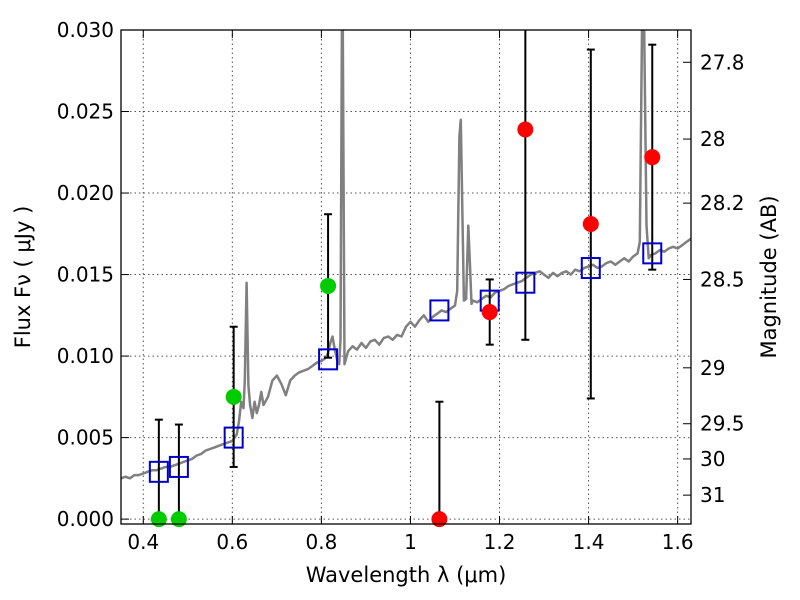 The width and height of the screenshot is (800, 600). What do you see at coordinates (406, 575) in the screenshot?
I see `x-axis-label: Wavelength λ (μm)` at bounding box center [406, 575].